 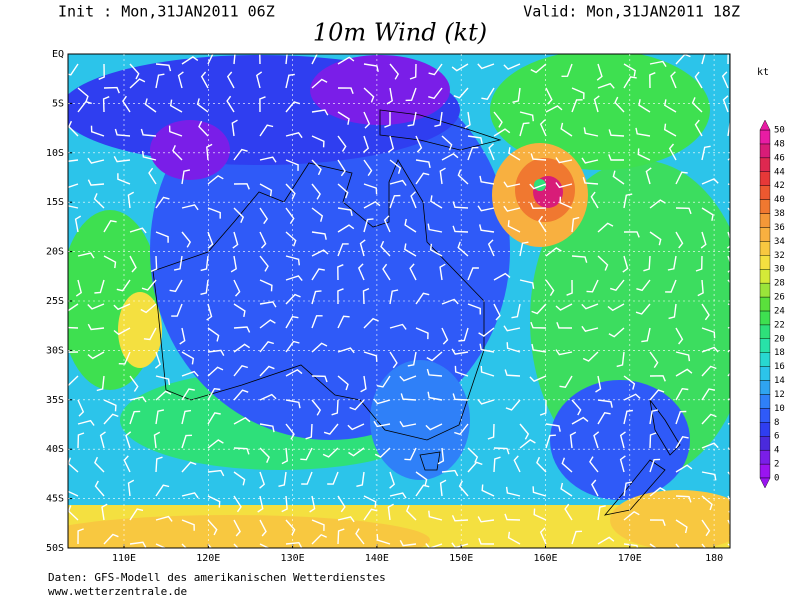 I want to click on colorbar-label: 8, so click(x=776, y=423).